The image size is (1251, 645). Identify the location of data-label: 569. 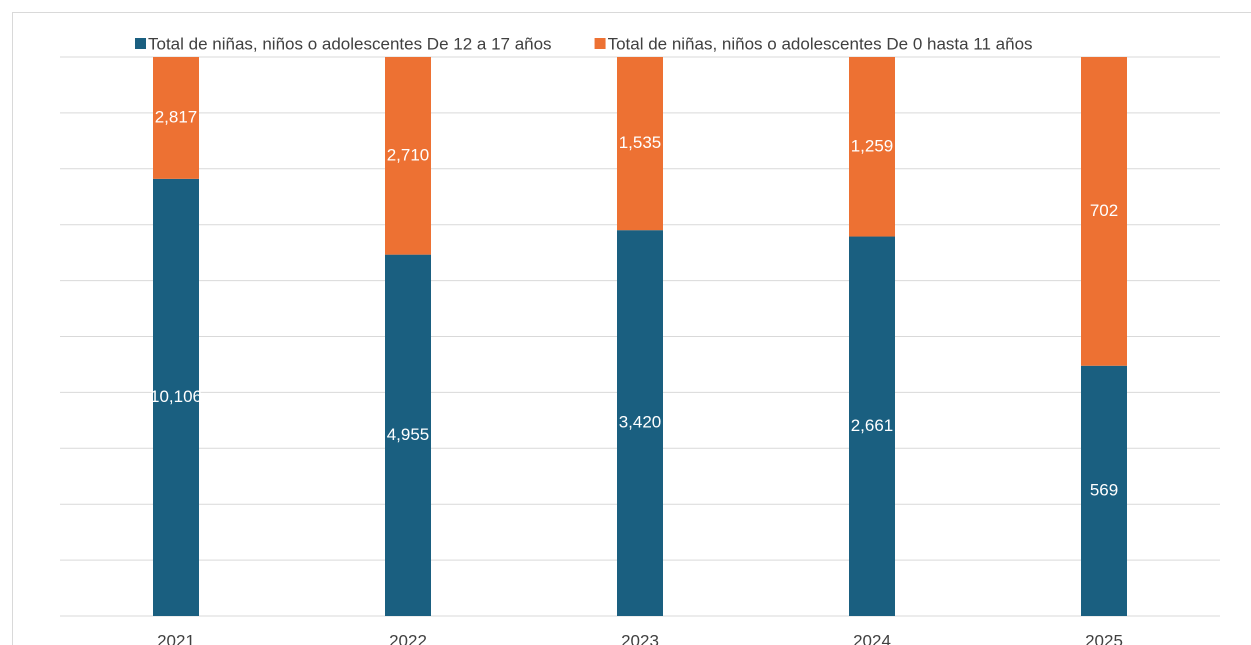
(1104, 489).